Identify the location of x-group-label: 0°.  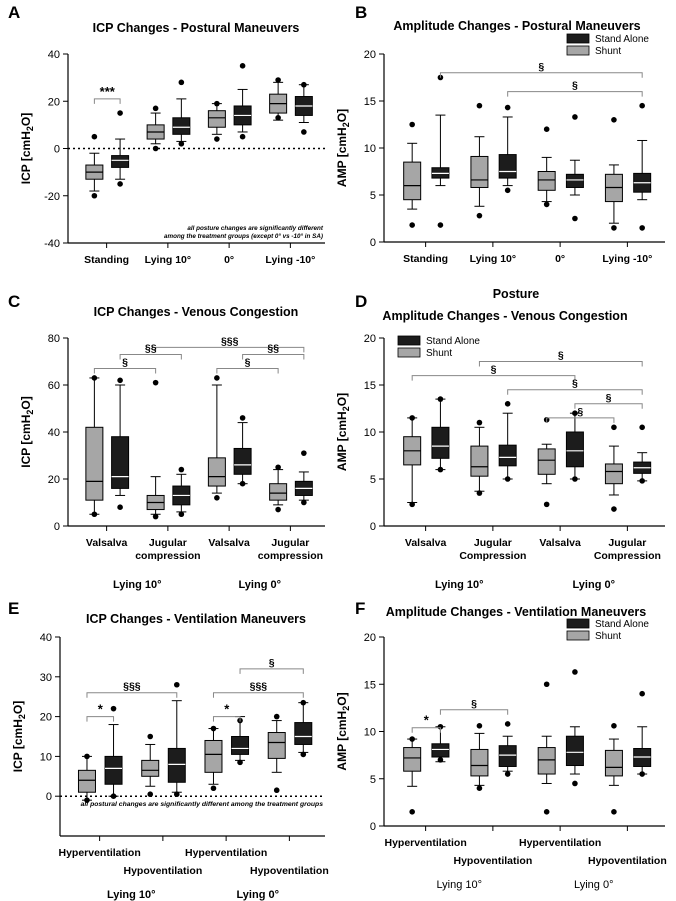
(229, 260).